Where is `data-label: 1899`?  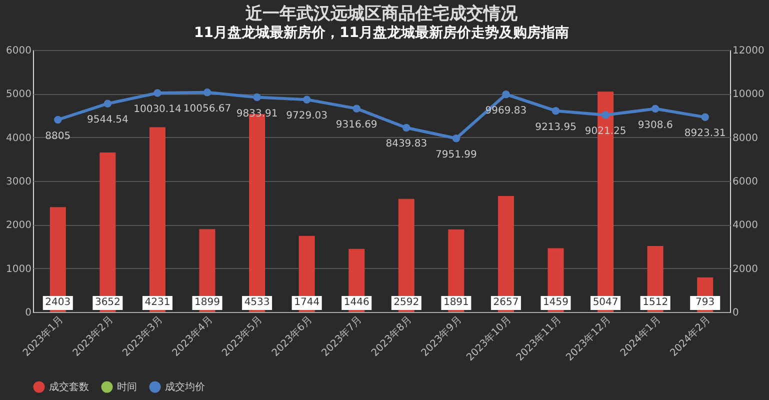 data-label: 1899 is located at coordinates (207, 302).